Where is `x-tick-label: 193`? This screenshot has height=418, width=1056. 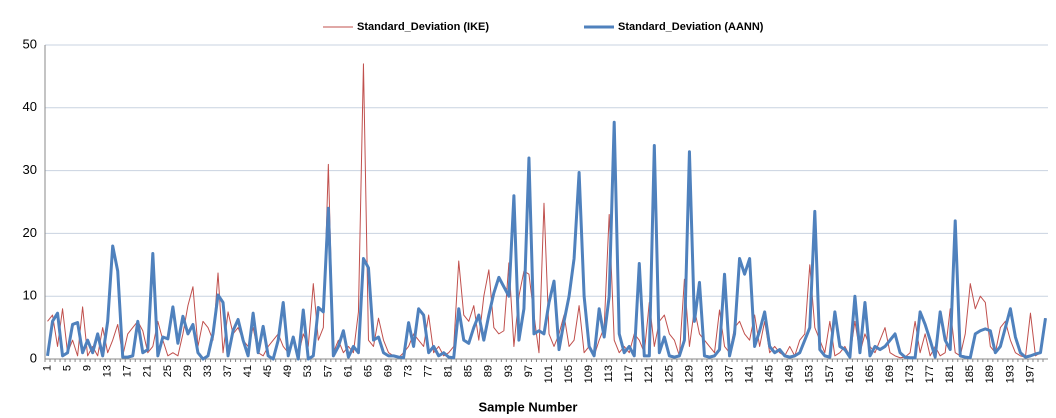 x-tick-label: 193 is located at coordinates (1010, 374).